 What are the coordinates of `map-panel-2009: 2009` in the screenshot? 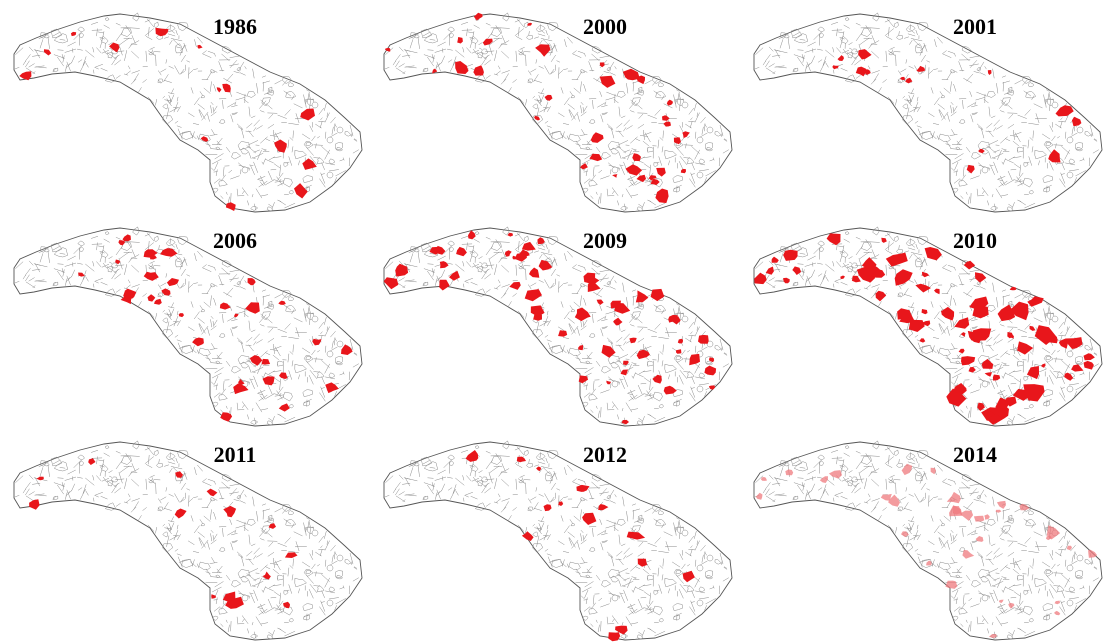 It's located at (555, 321).